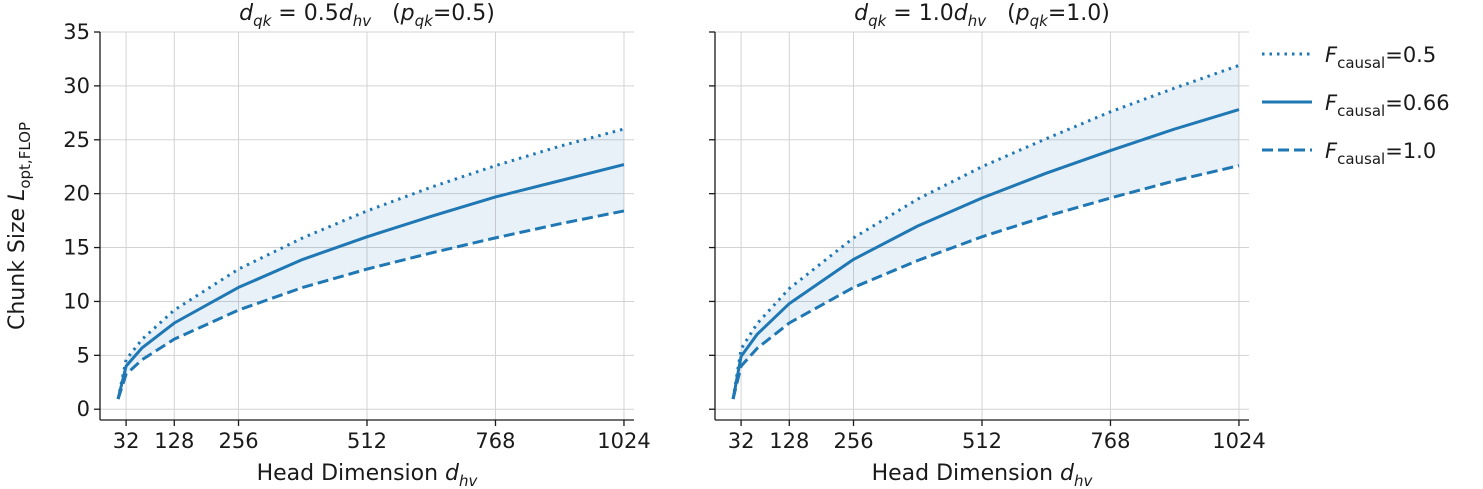  What do you see at coordinates (25, 155) in the screenshot?
I see `y-axis-label-sub: opt,FLOP` at bounding box center [25, 155].